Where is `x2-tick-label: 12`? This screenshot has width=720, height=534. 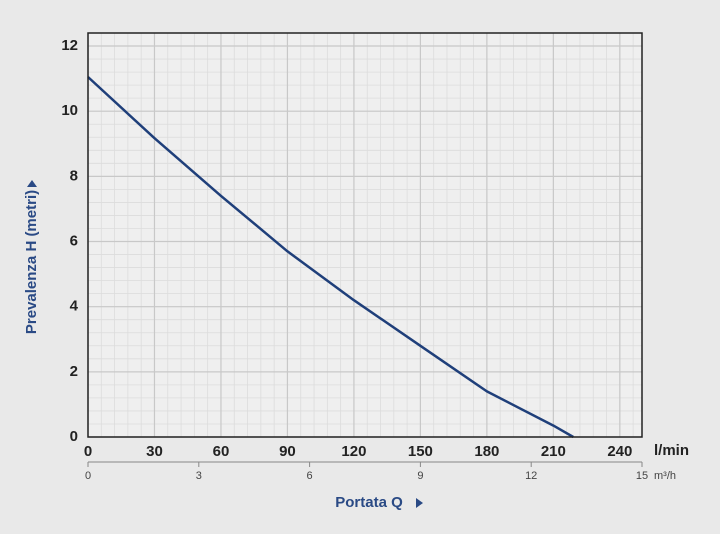
x2-tick-label: 12 is located at coordinates (531, 476).